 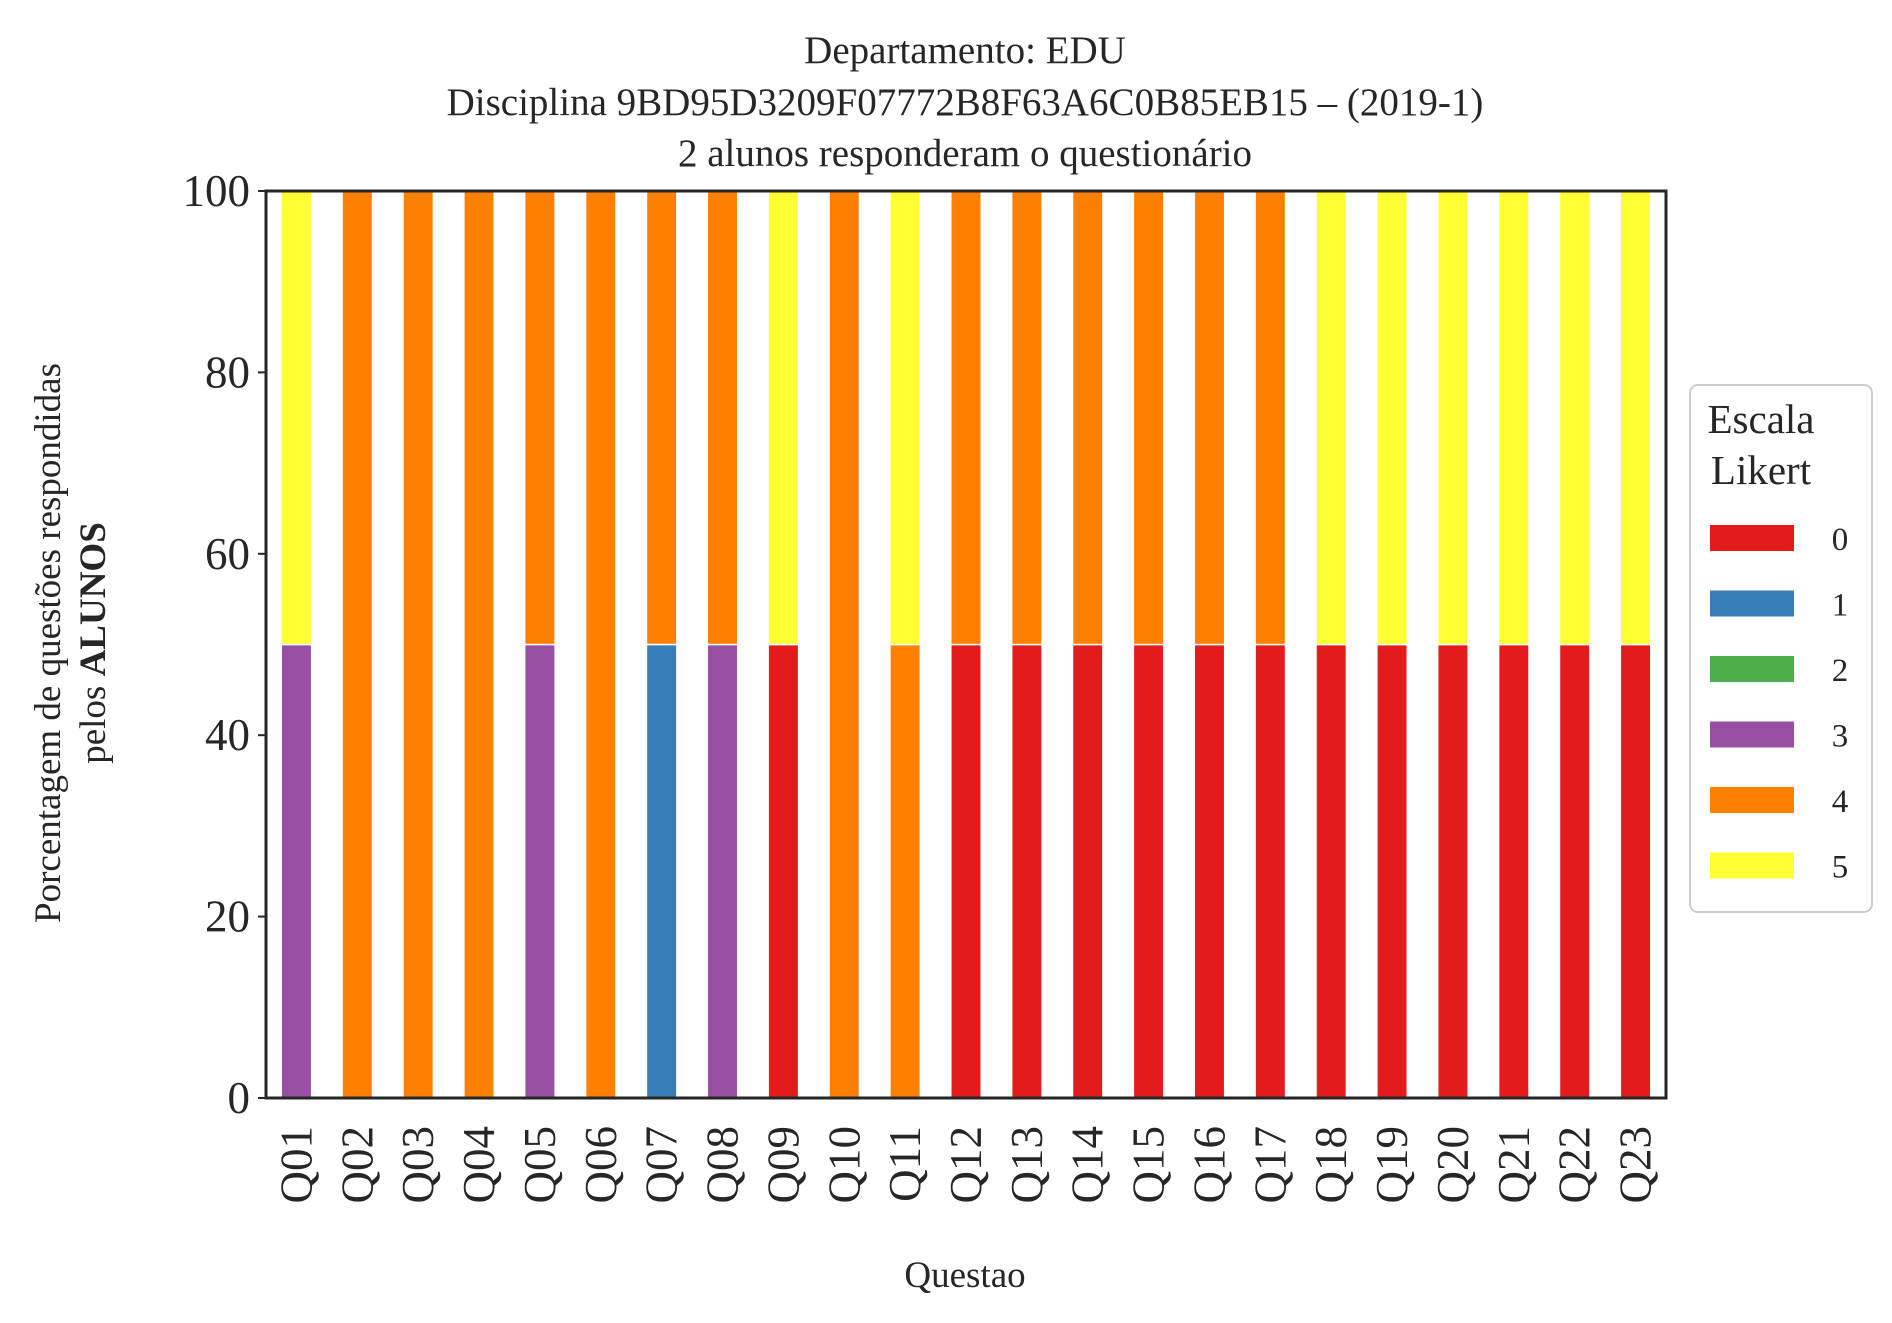 What do you see at coordinates (1840, 737) in the screenshot?
I see `legend-label-3: 3` at bounding box center [1840, 737].